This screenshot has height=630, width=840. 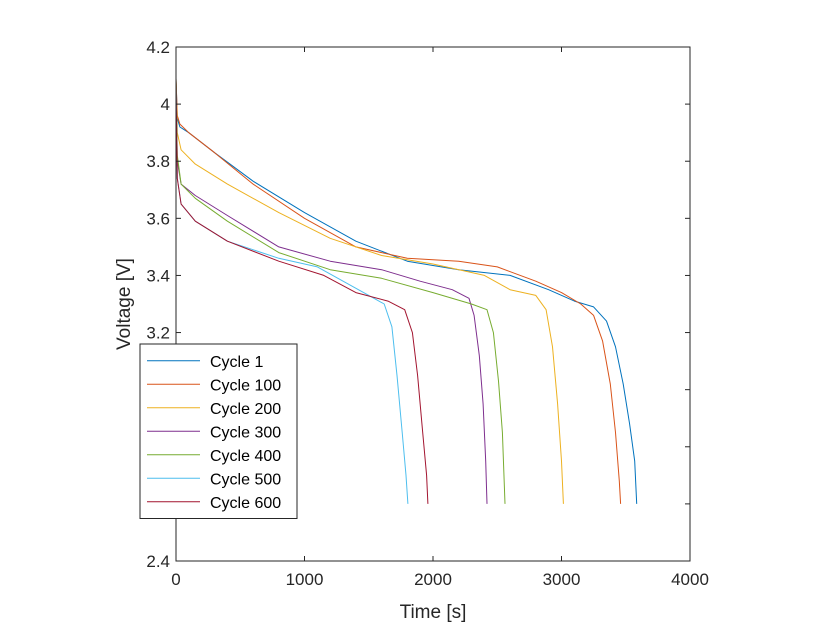 I want to click on legend-entry: Cycle 600, so click(x=245, y=503).